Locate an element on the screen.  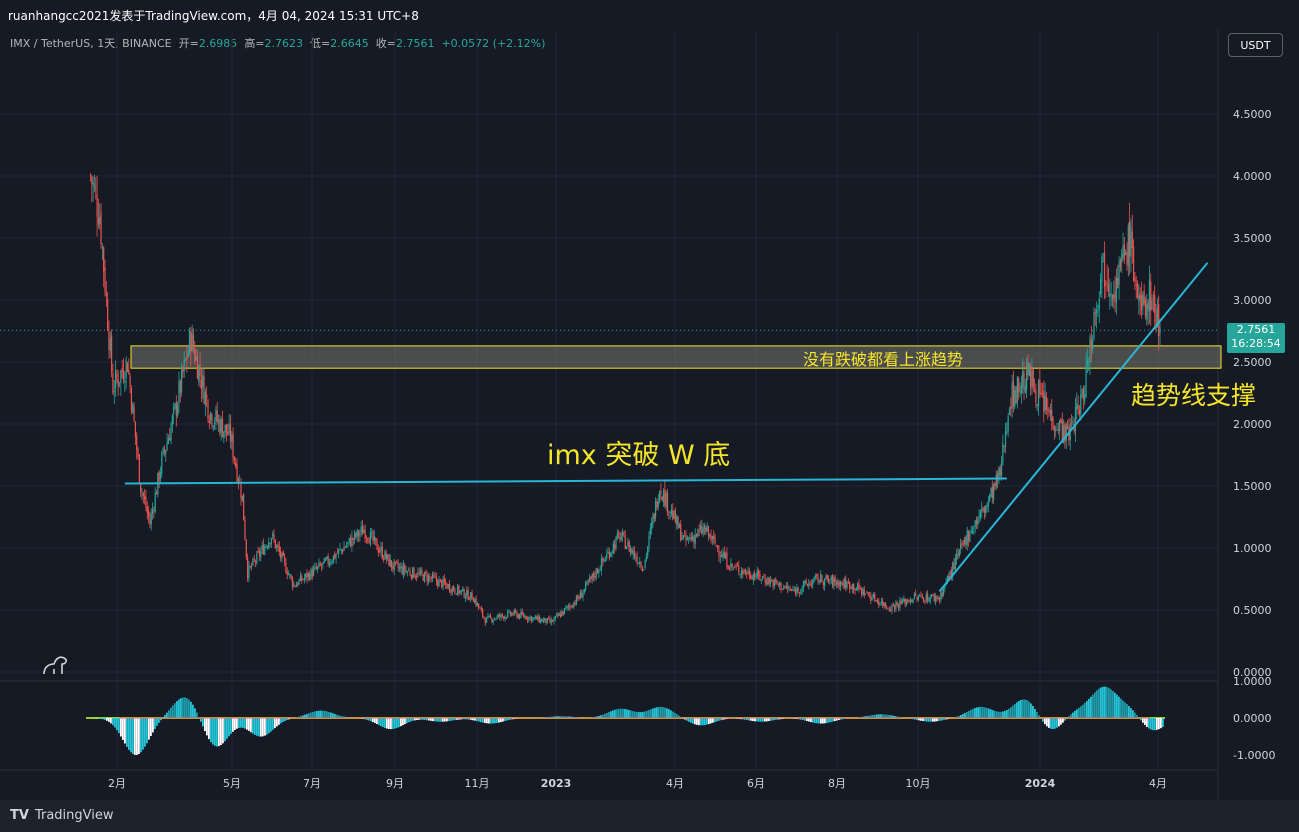
low-label: 低= is located at coordinates (320, 43).